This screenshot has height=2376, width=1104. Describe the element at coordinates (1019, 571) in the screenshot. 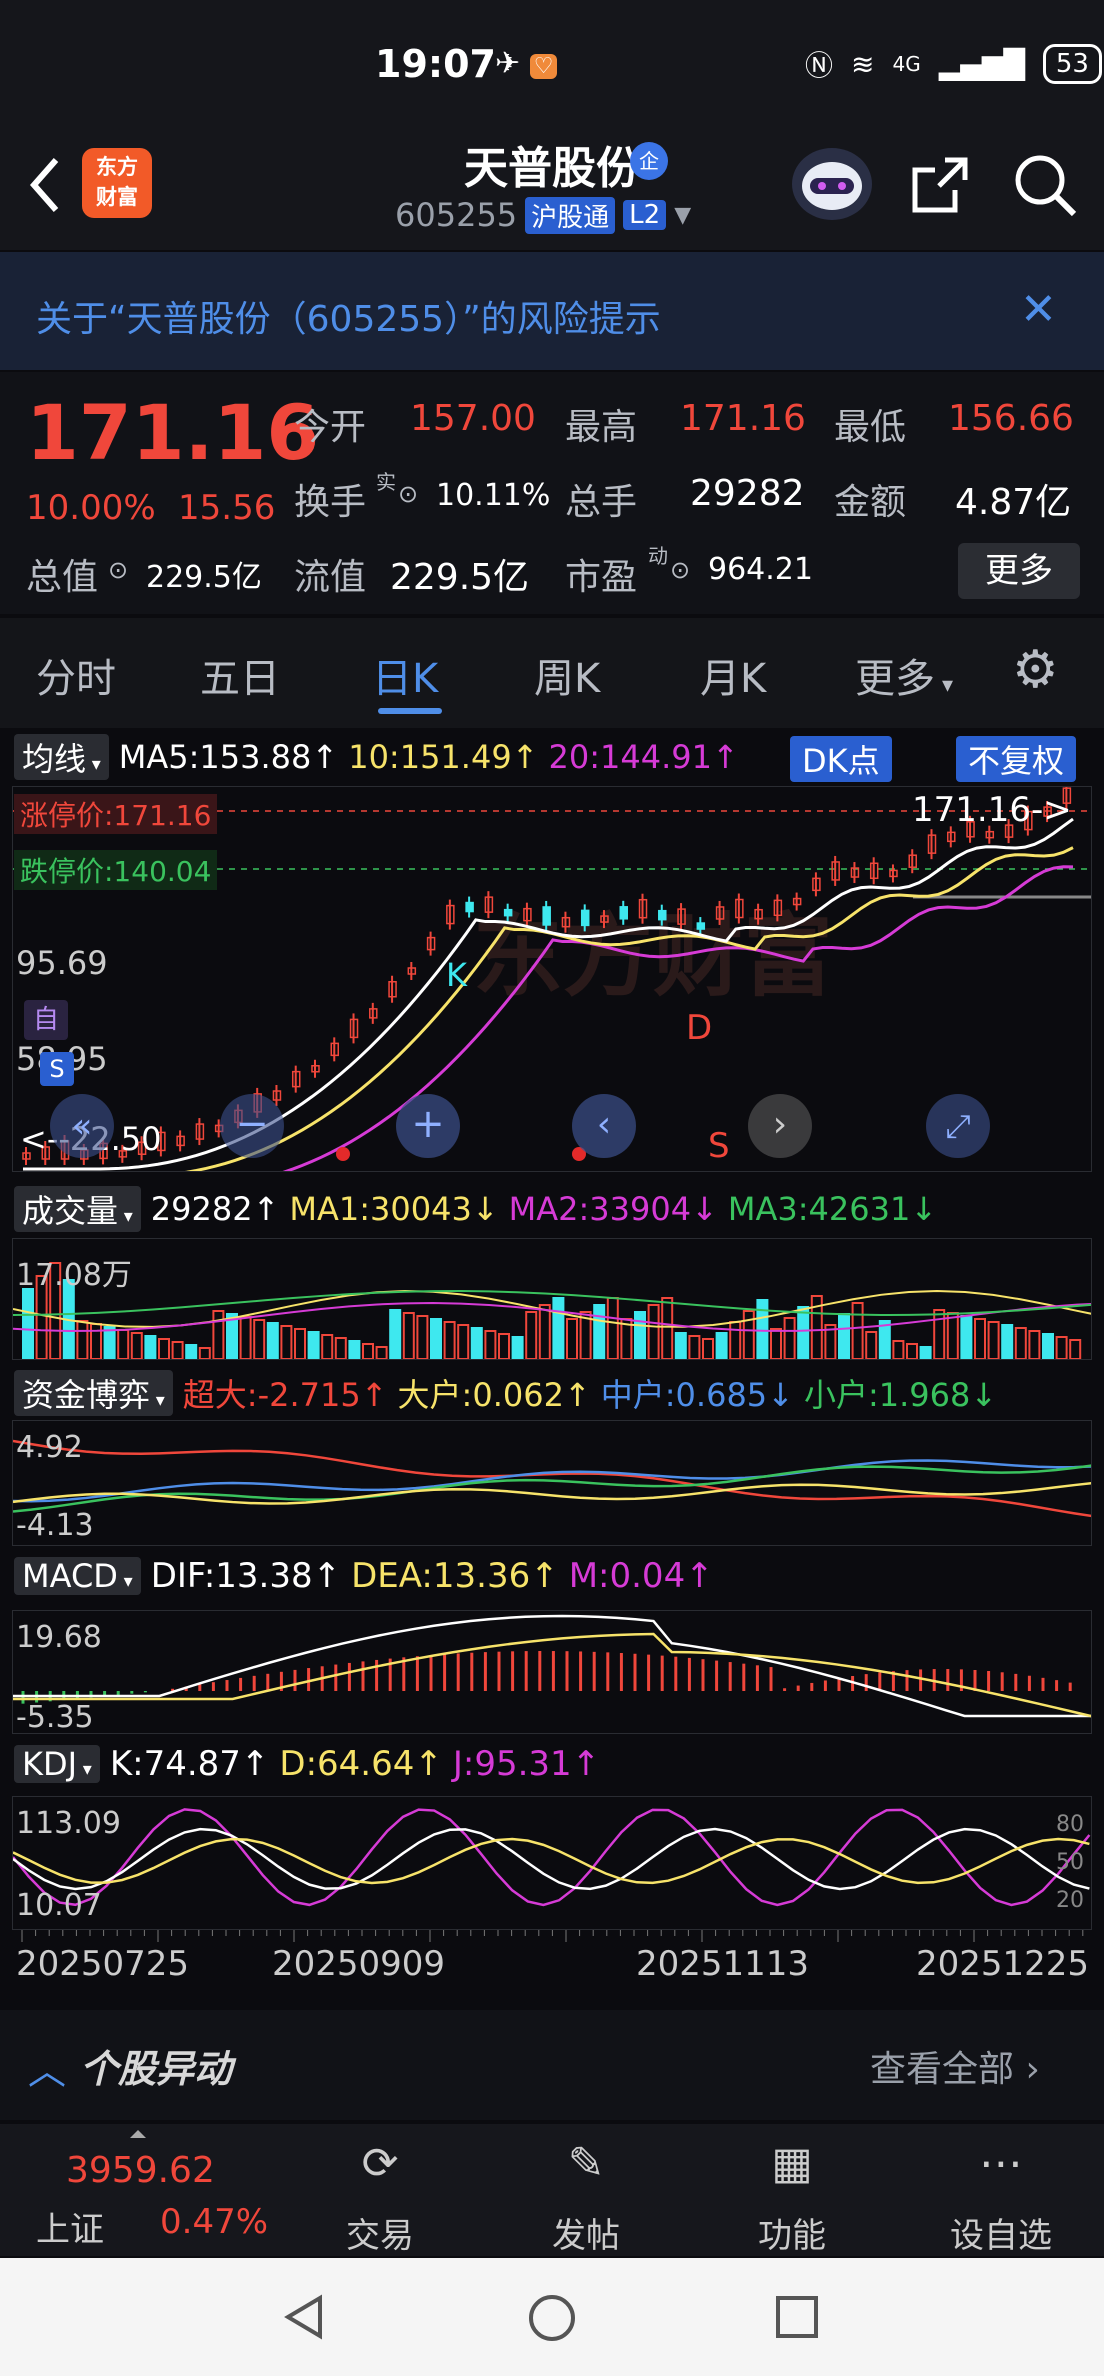

I see `more-button: 更多` at that location.